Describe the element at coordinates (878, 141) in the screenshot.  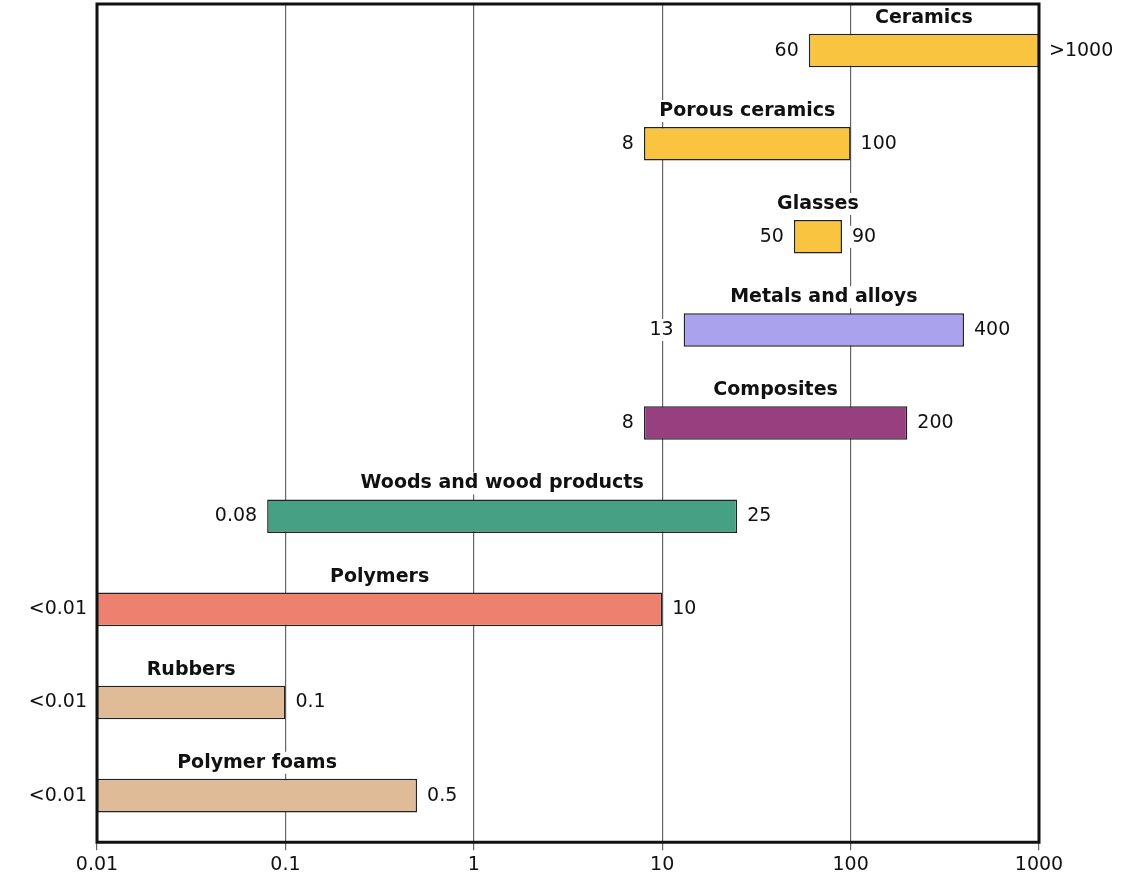
I see `annotation: 100` at that location.